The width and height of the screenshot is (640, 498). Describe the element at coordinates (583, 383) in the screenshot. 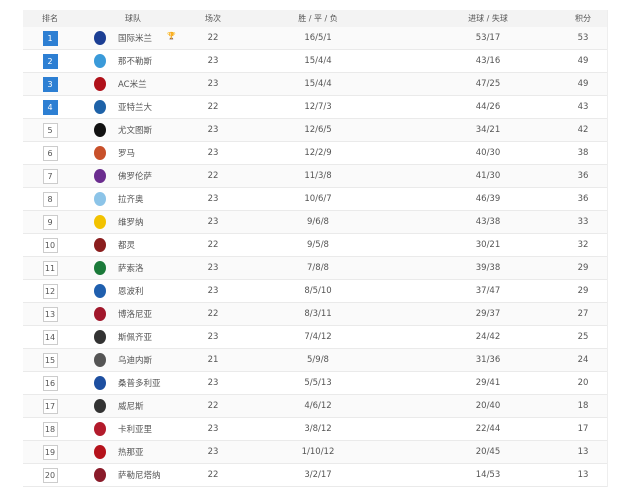

I see `points-cell: 20` at that location.